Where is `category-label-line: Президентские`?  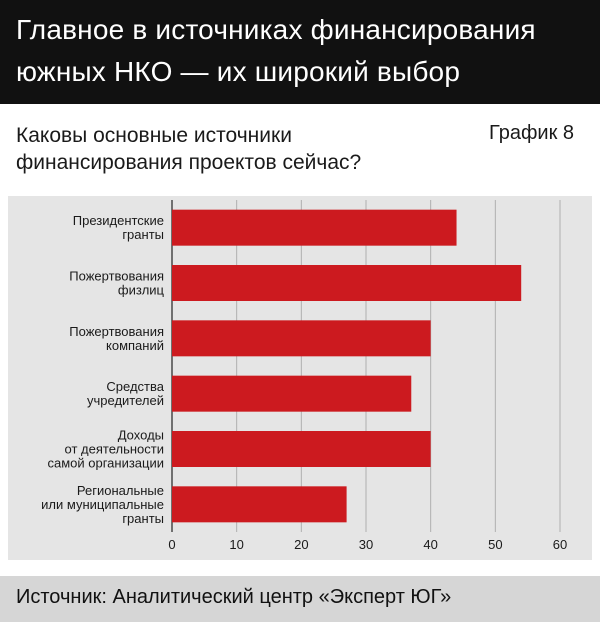
category-label-line: Президентские is located at coordinates (118, 220).